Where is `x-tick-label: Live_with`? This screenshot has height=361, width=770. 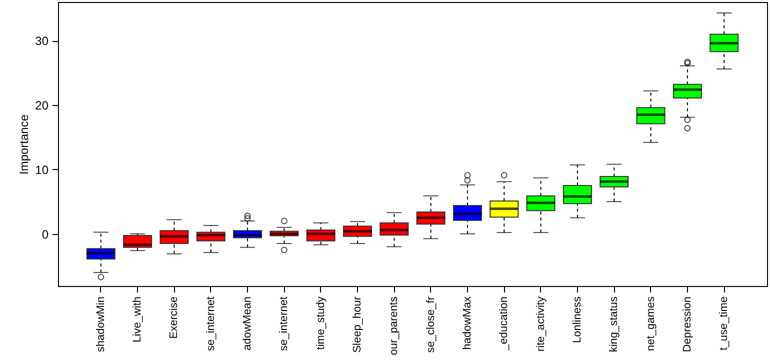 x-tick-label: Live_with is located at coordinates (138, 319).